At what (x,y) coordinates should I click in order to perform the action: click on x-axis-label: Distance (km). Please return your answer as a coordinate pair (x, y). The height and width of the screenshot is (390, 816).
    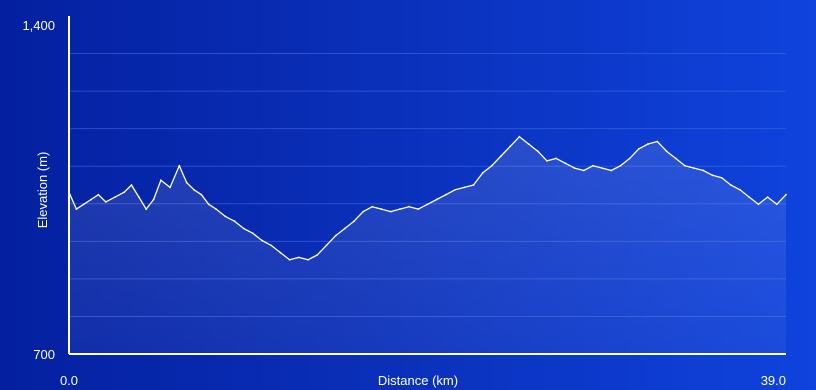
    Looking at the image, I should click on (418, 380).